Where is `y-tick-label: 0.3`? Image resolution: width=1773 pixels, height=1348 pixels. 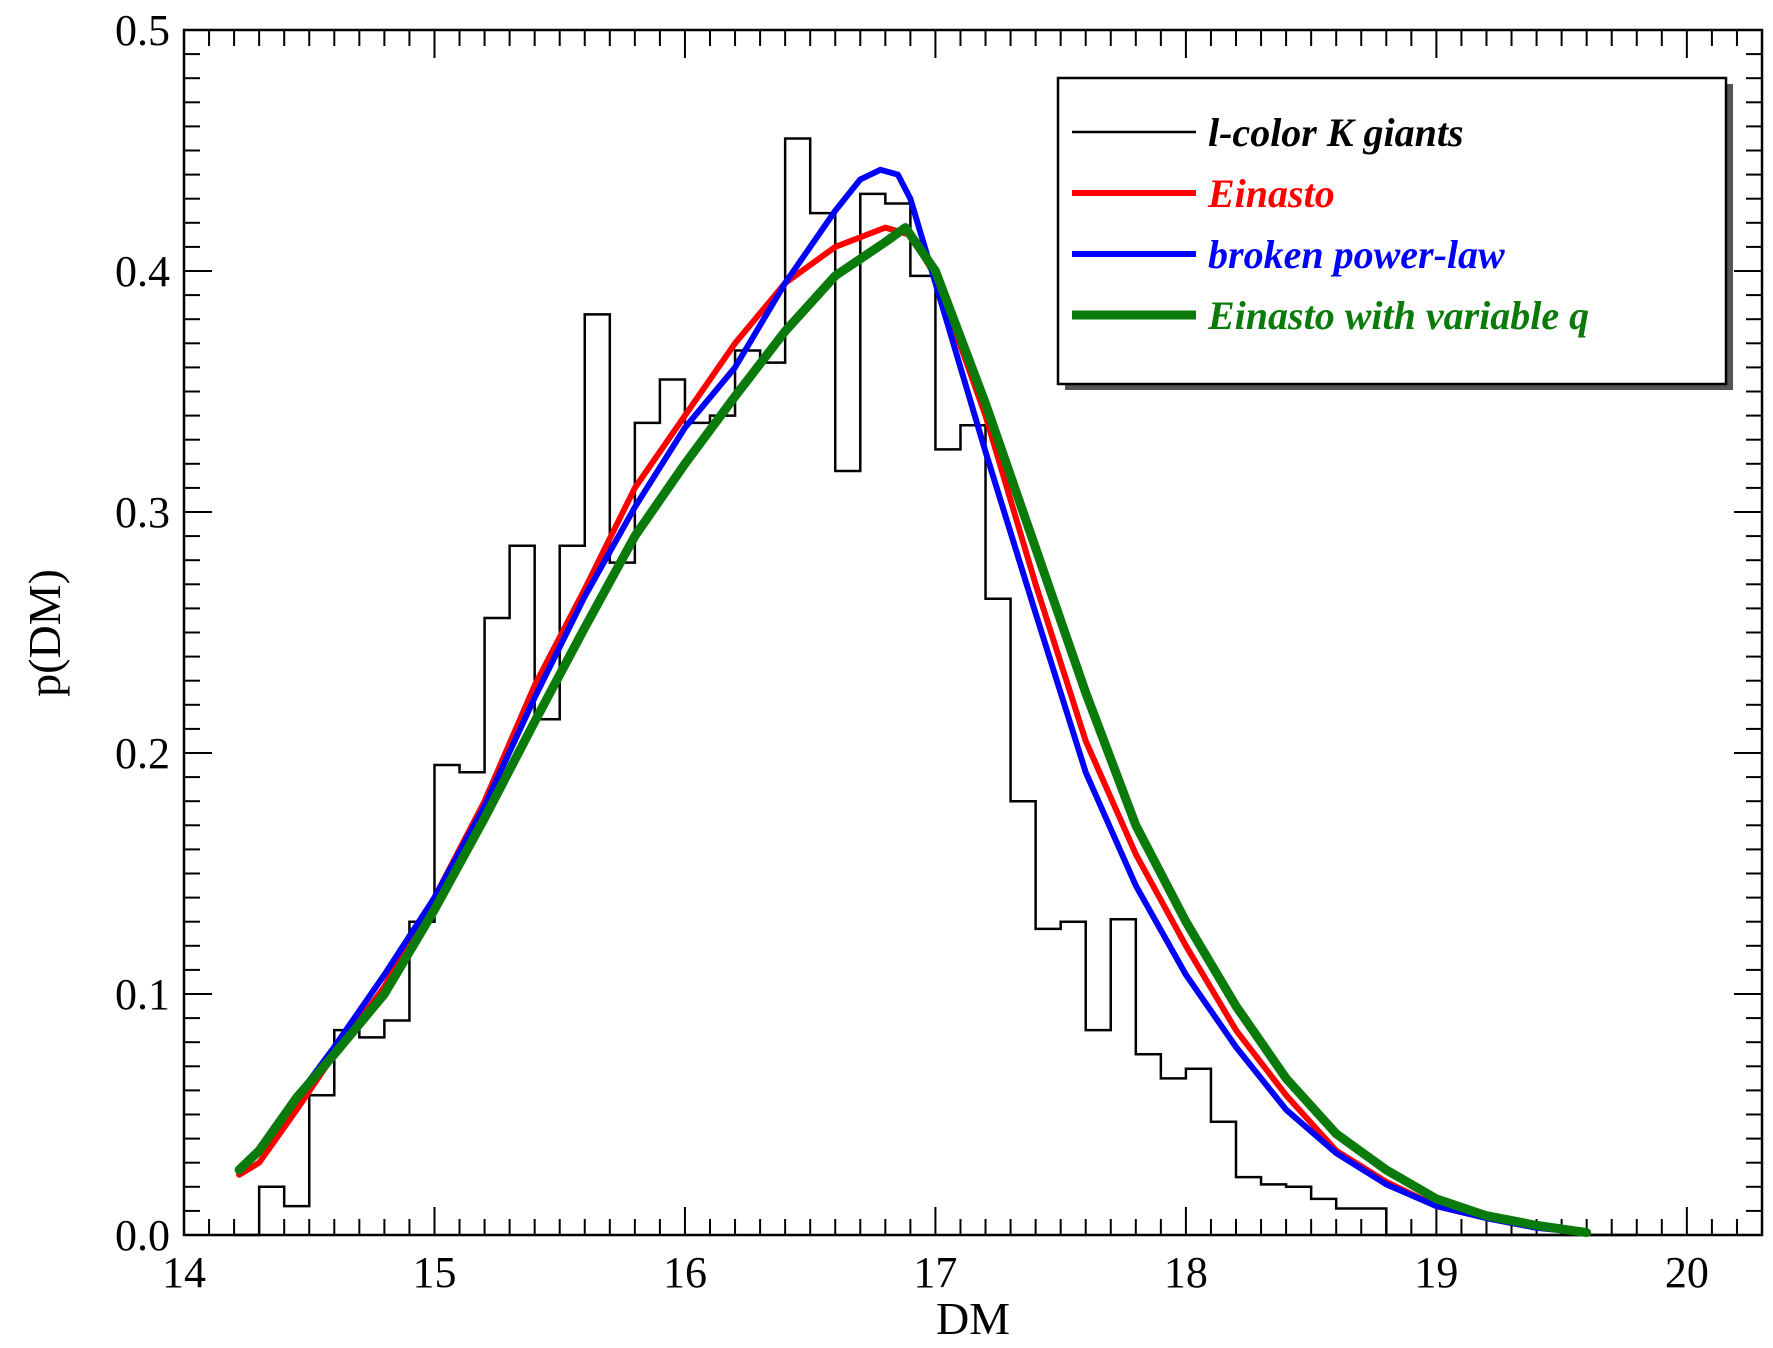
y-tick-label: 0.3 is located at coordinates (142, 512).